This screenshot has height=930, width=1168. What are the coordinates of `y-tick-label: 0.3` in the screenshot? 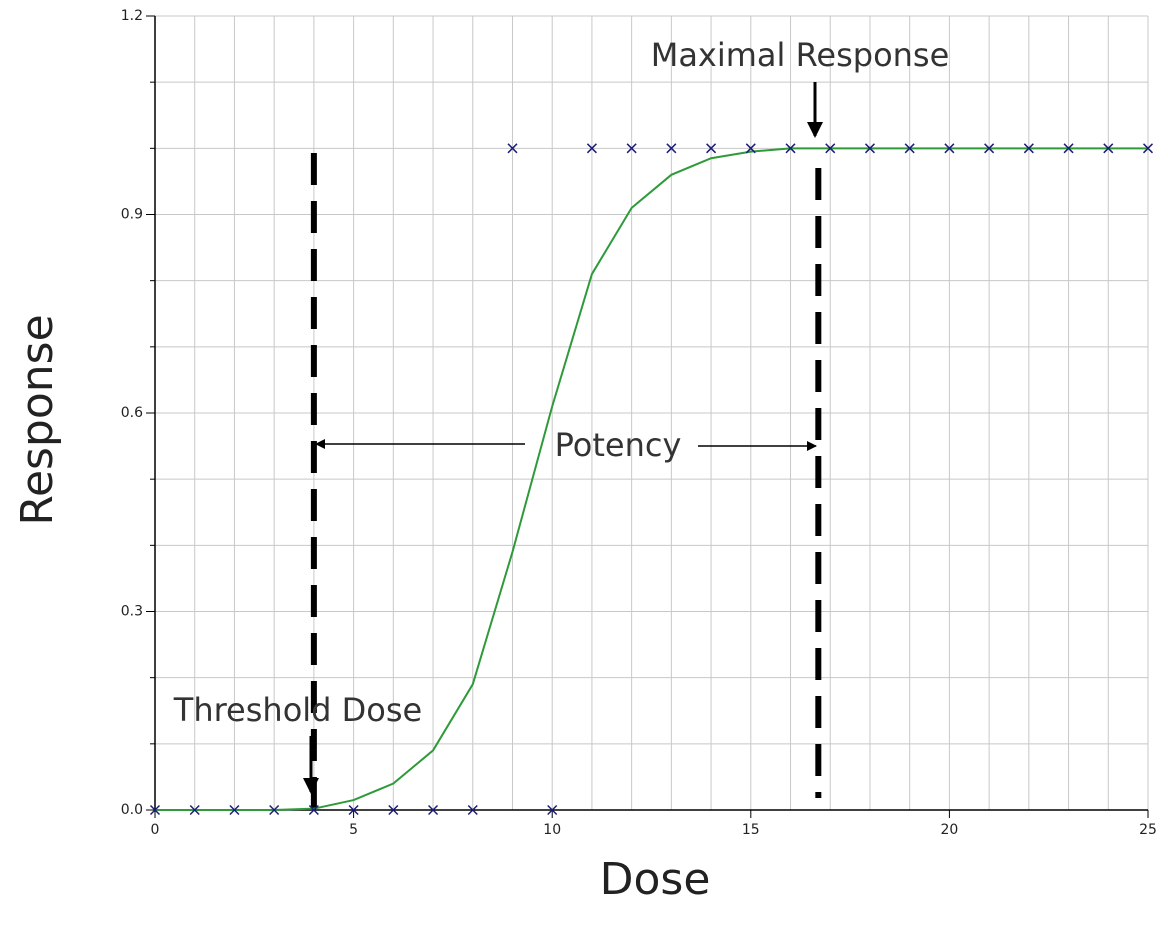 It's located at (132, 612).